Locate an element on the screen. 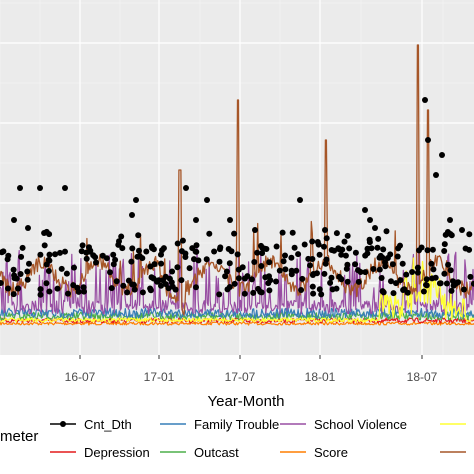 The width and height of the screenshot is (474, 474). x-tick-label: 17-01 is located at coordinates (159, 377).